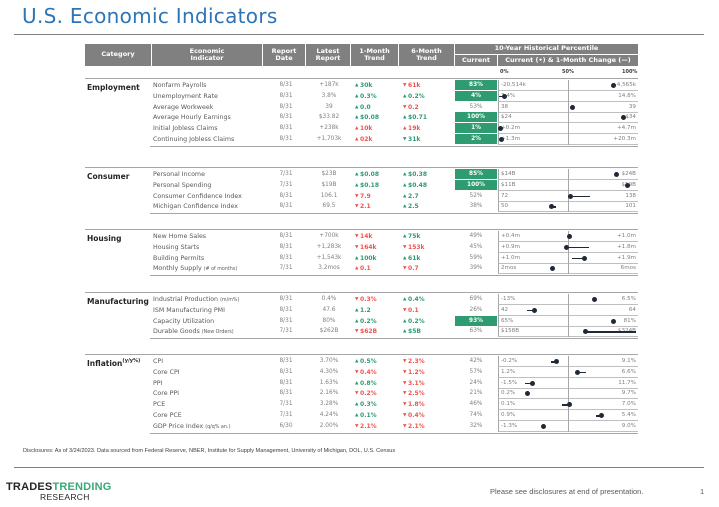 This screenshot has width=719, height=507. I want to click on trend-value: 2.3%, so click(416, 361).